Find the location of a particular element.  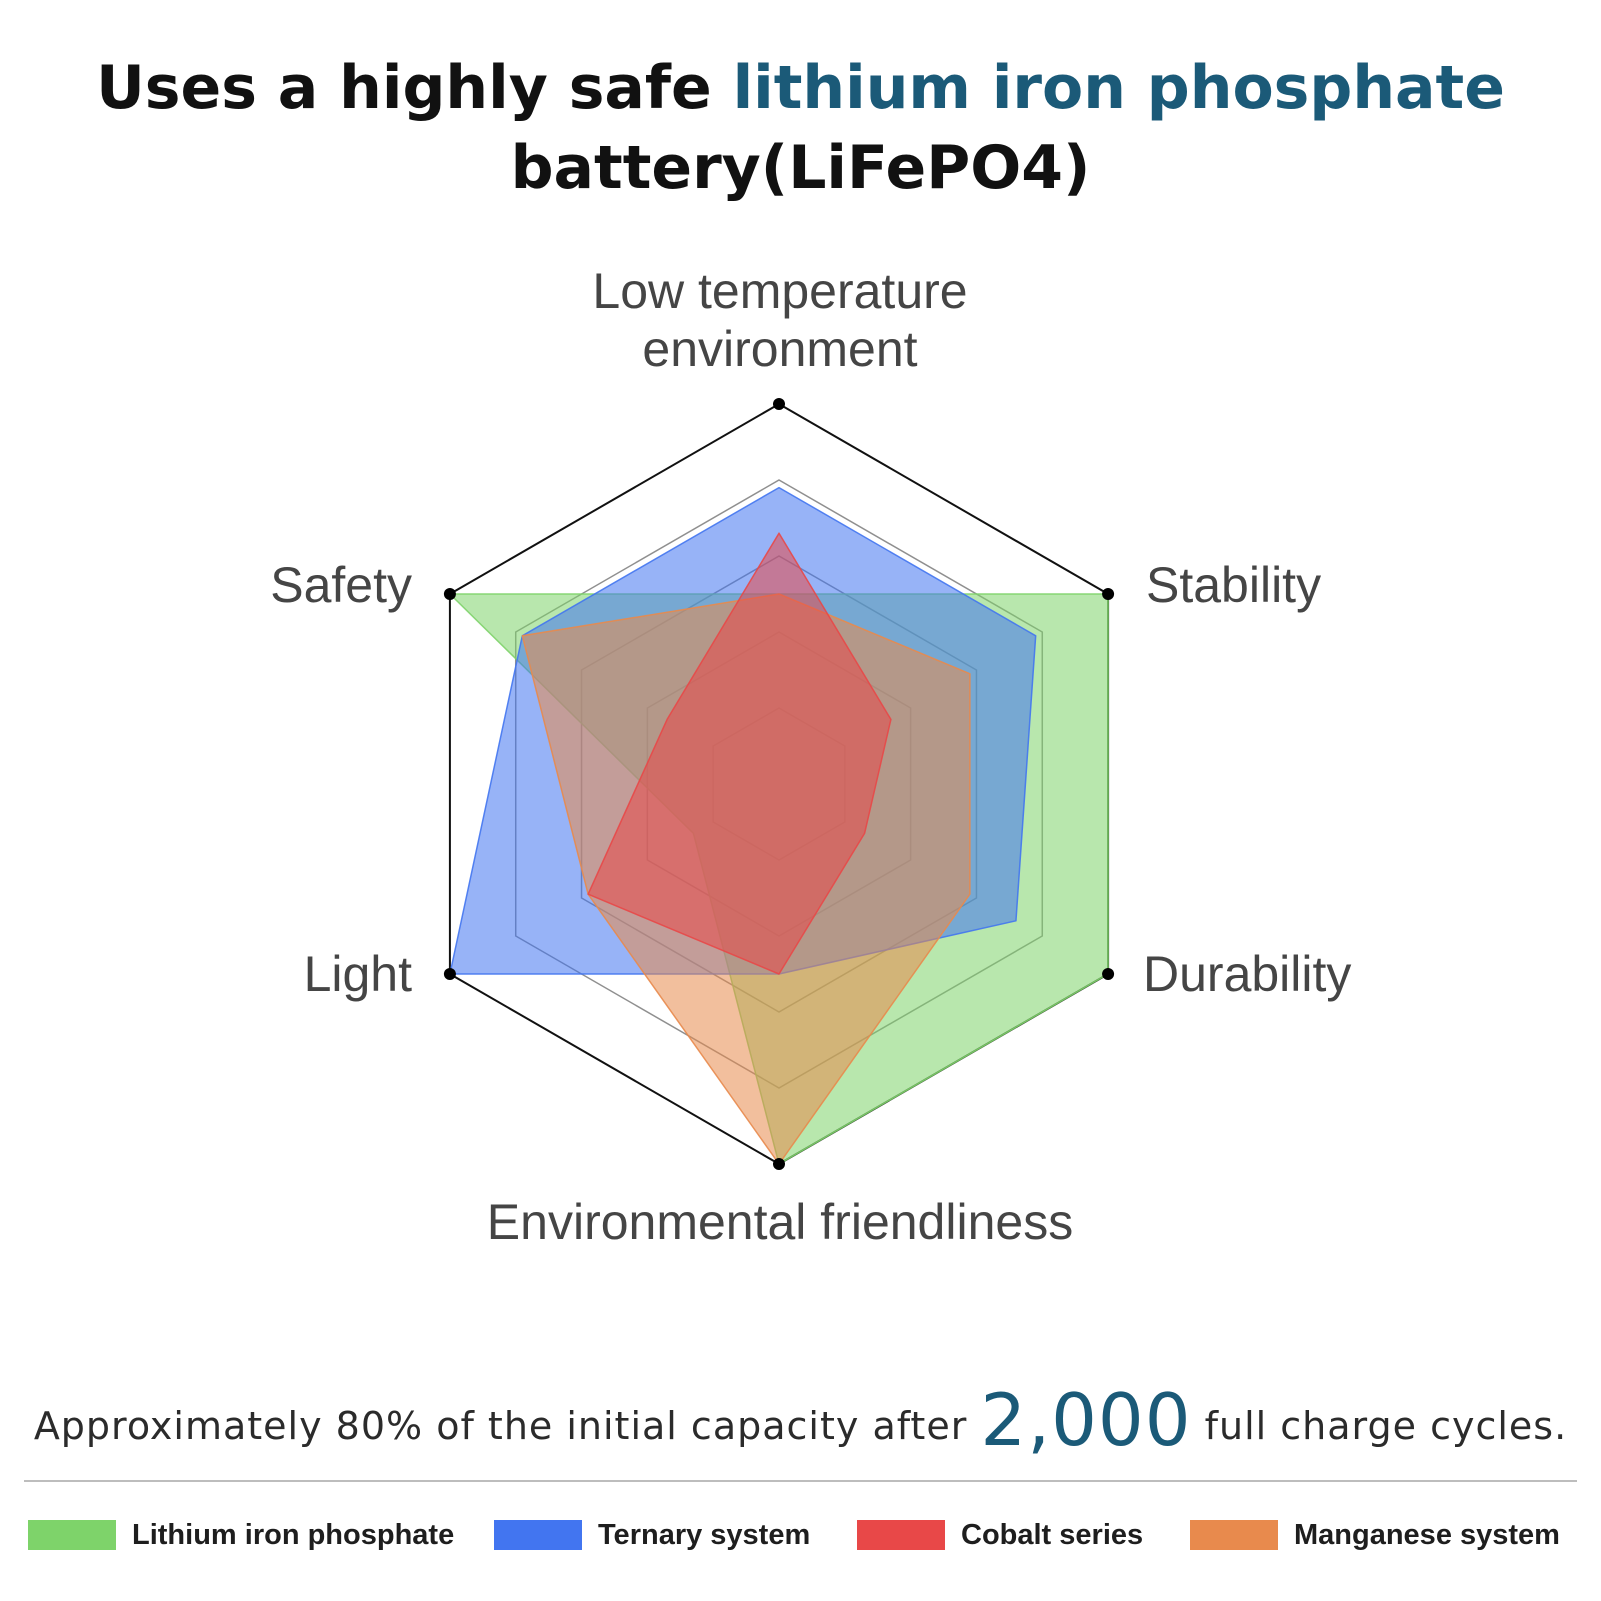

legend-swatch-cobalt-series is located at coordinates (901, 1535).